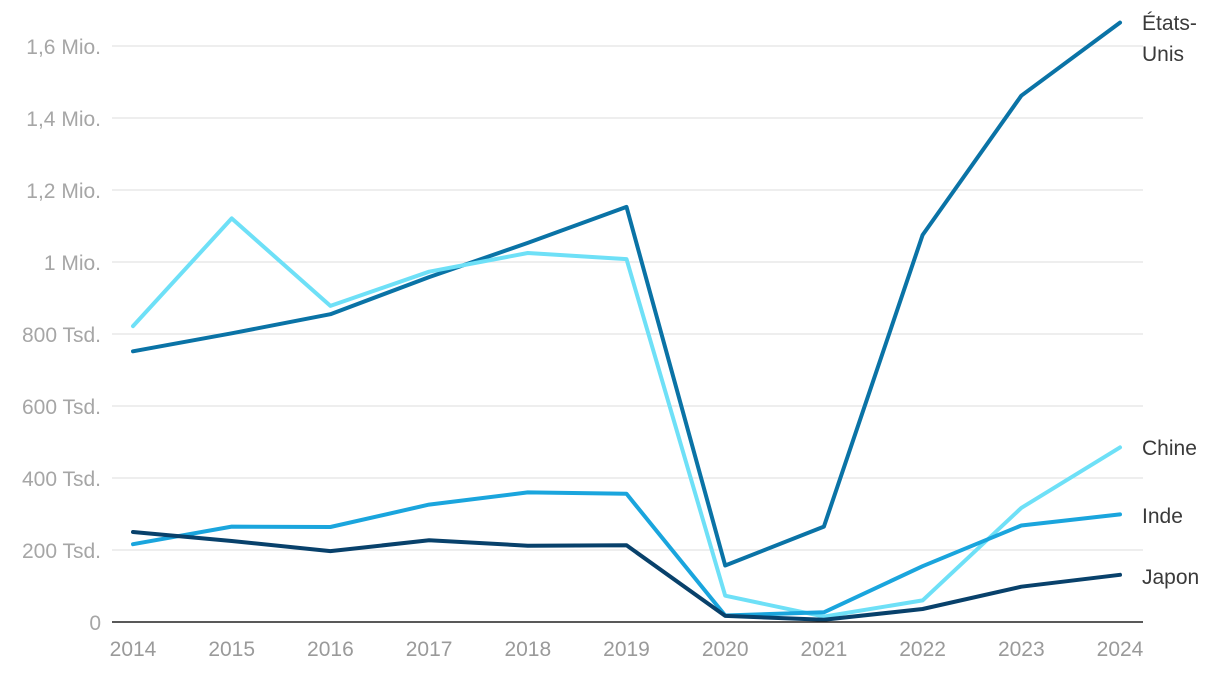  I want to click on y-tick-label: 600 Tsd., so click(61, 407).